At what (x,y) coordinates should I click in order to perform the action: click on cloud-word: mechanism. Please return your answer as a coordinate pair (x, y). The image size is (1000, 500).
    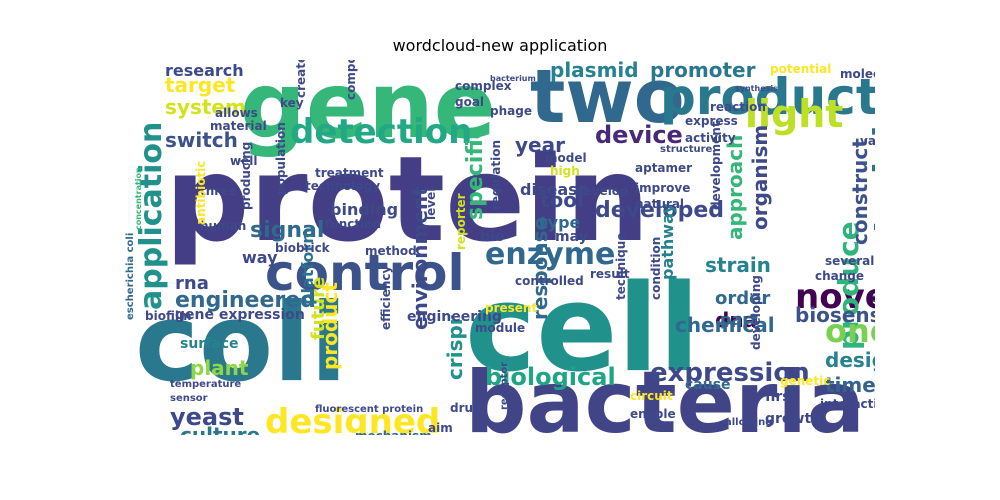
    Looking at the image, I should click on (393, 432).